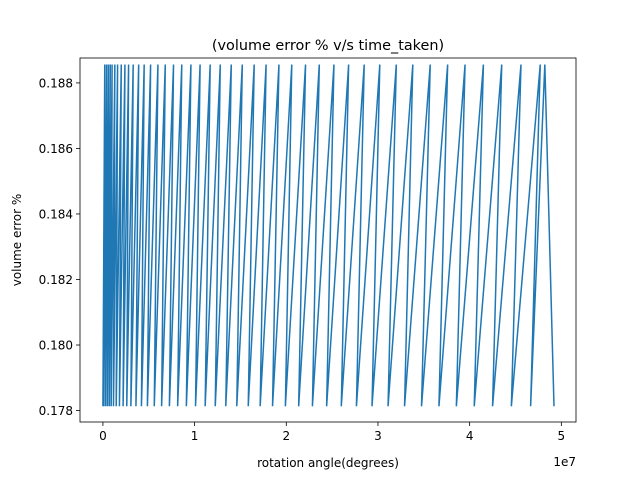  Describe the element at coordinates (564, 462) in the screenshot. I see `x-axis-offset-text: 1e7` at that location.